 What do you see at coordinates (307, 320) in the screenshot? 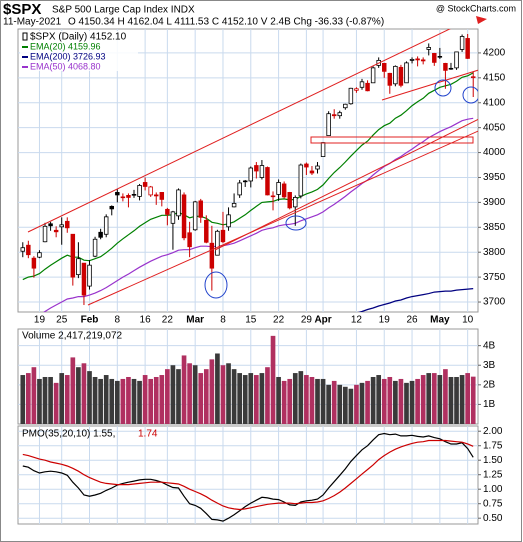
I see `x-tick-label: 29` at bounding box center [307, 320].